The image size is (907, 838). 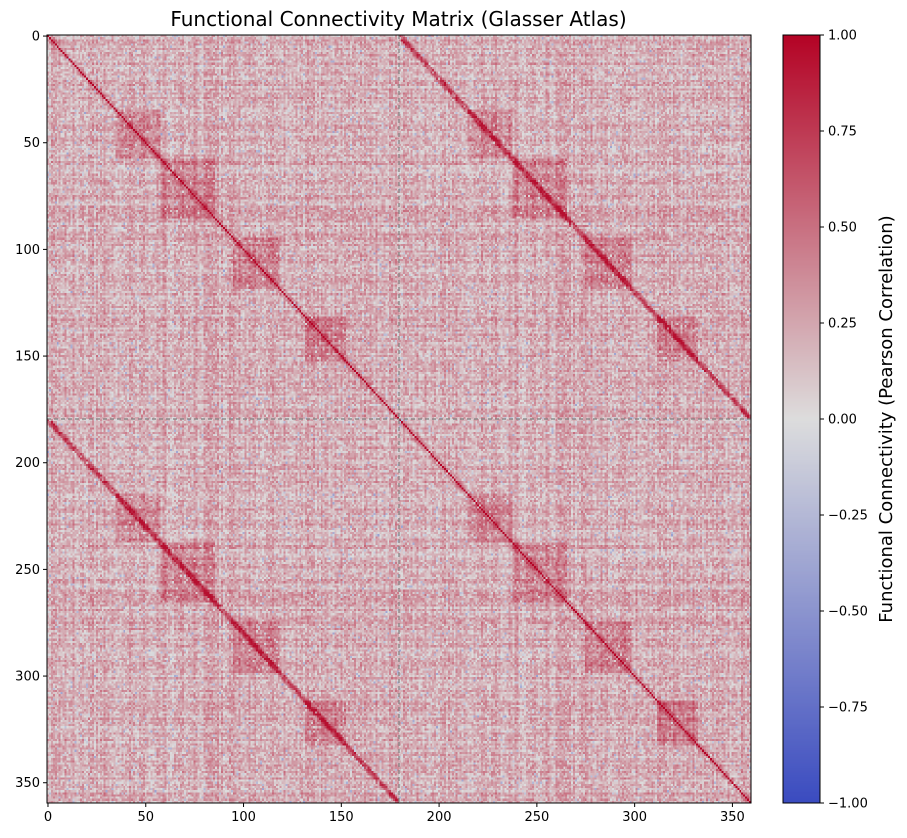 I want to click on colorbar-tick-label: −0.75, so click(x=848, y=708).